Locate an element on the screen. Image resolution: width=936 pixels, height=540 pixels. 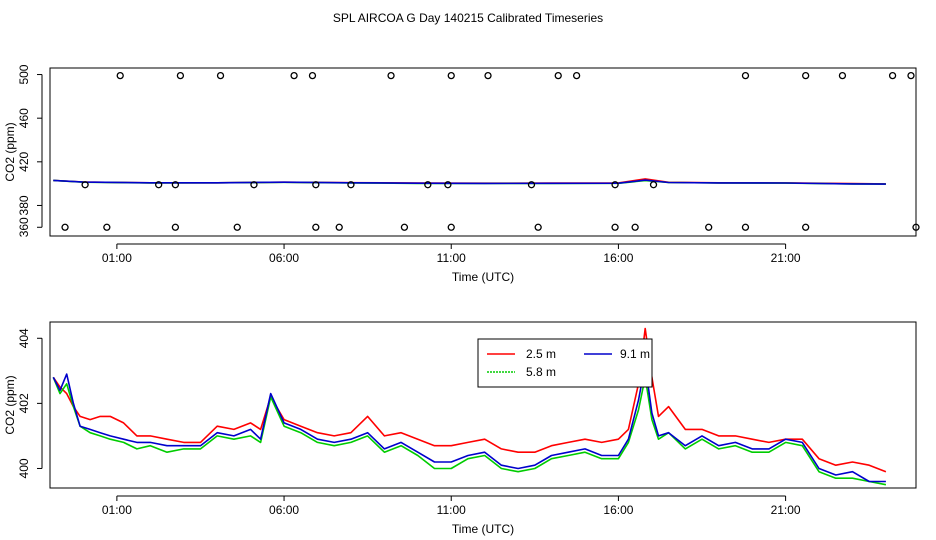
y-tick-label: 404 is located at coordinates (24, 338).